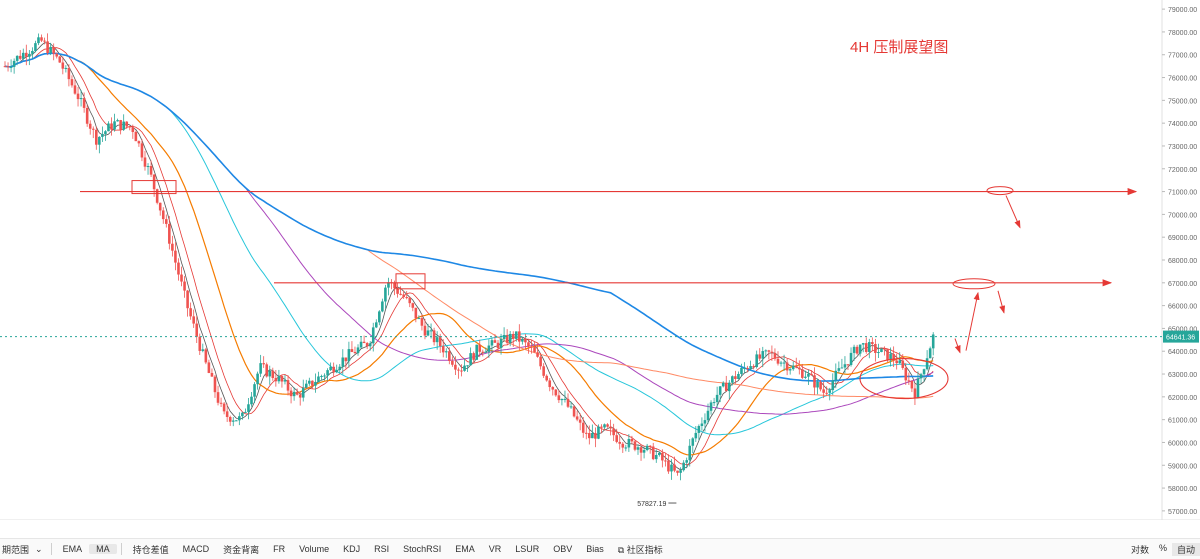  What do you see at coordinates (51, 549) in the screenshot?
I see `toolbar-divider` at bounding box center [51, 549].